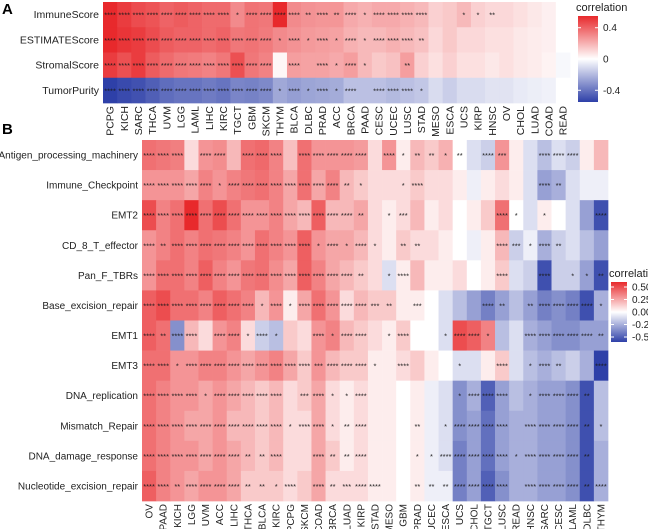  Describe the element at coordinates (164, 516) in the screenshot. I see `column-label-paad: PAAD` at that location.